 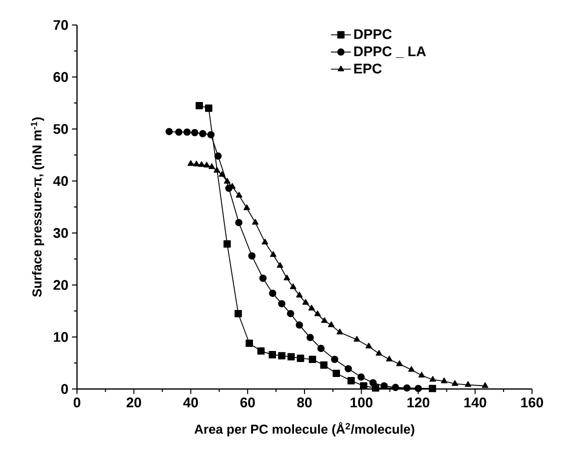 What do you see at coordinates (60, 77) in the screenshot?
I see `y-tick-label: 60` at bounding box center [60, 77].